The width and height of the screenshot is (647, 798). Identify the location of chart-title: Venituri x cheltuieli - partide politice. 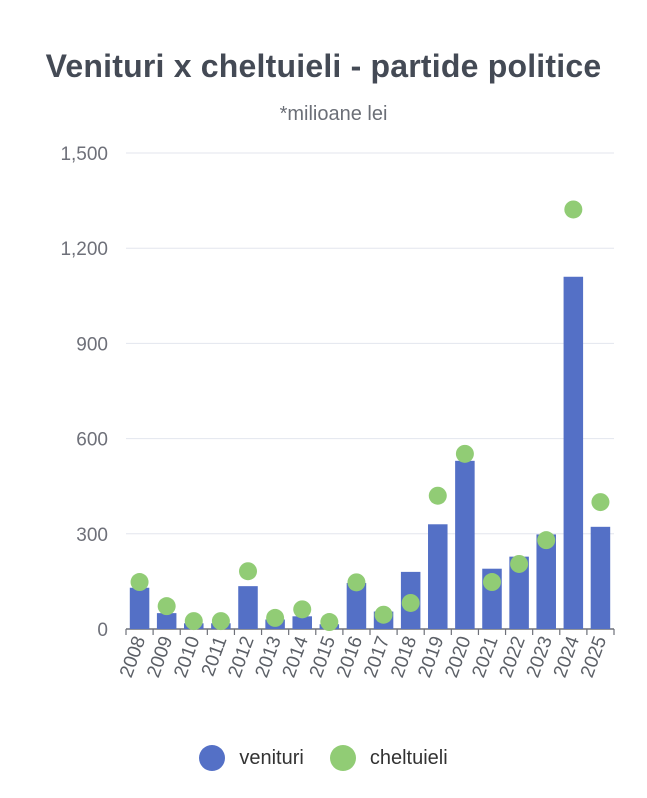
(323, 66).